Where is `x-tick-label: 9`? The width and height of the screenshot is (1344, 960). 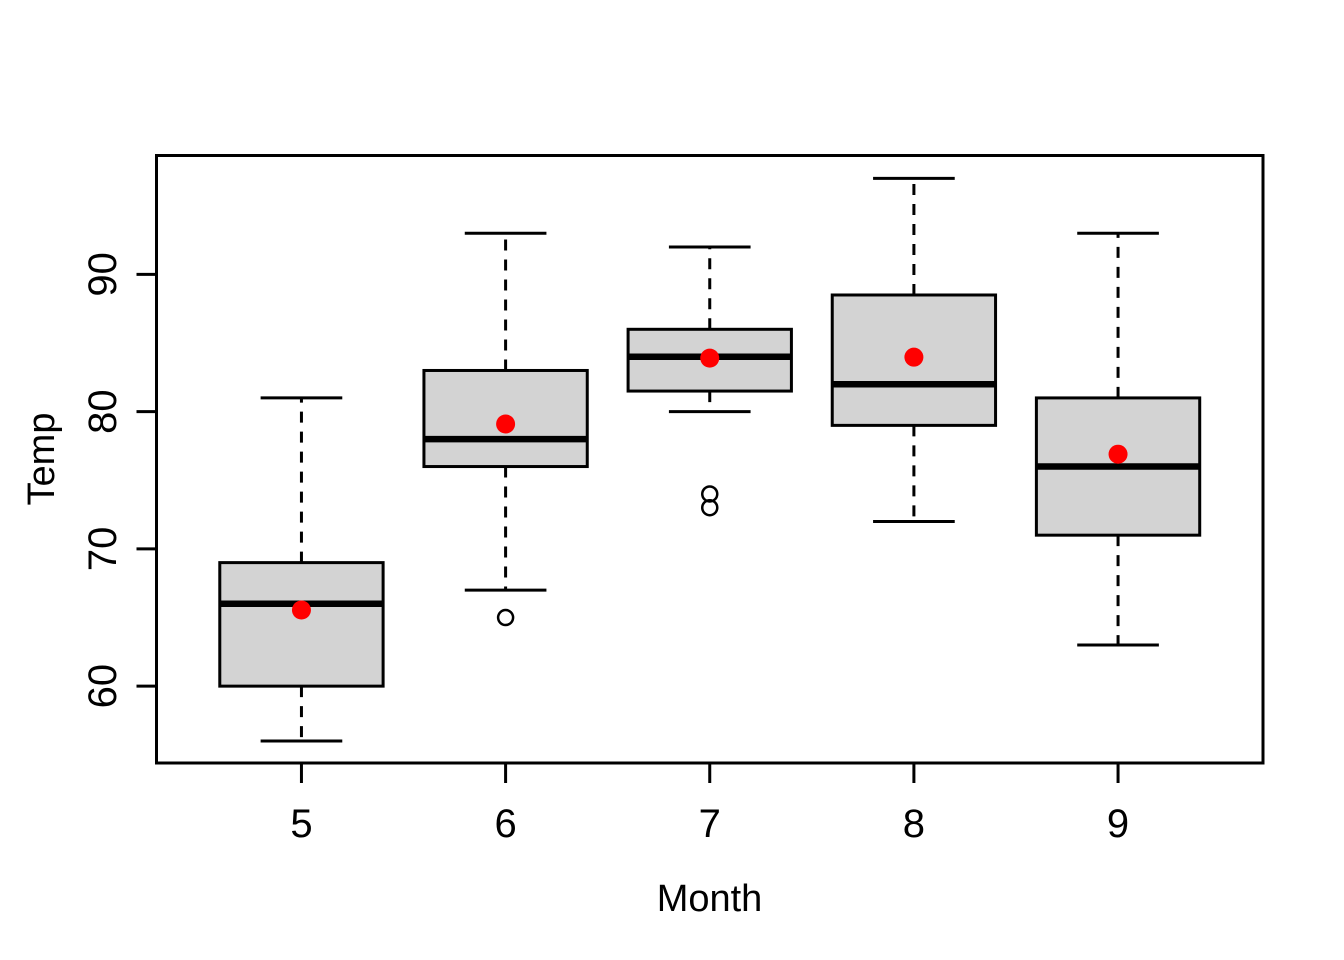
x-tick-label: 9 is located at coordinates (1118, 824).